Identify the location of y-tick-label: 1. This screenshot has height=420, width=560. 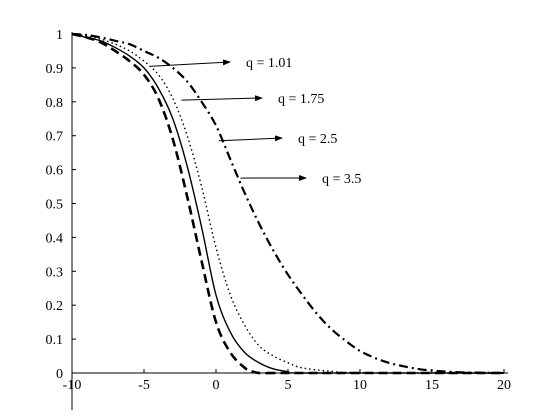
(59, 35).